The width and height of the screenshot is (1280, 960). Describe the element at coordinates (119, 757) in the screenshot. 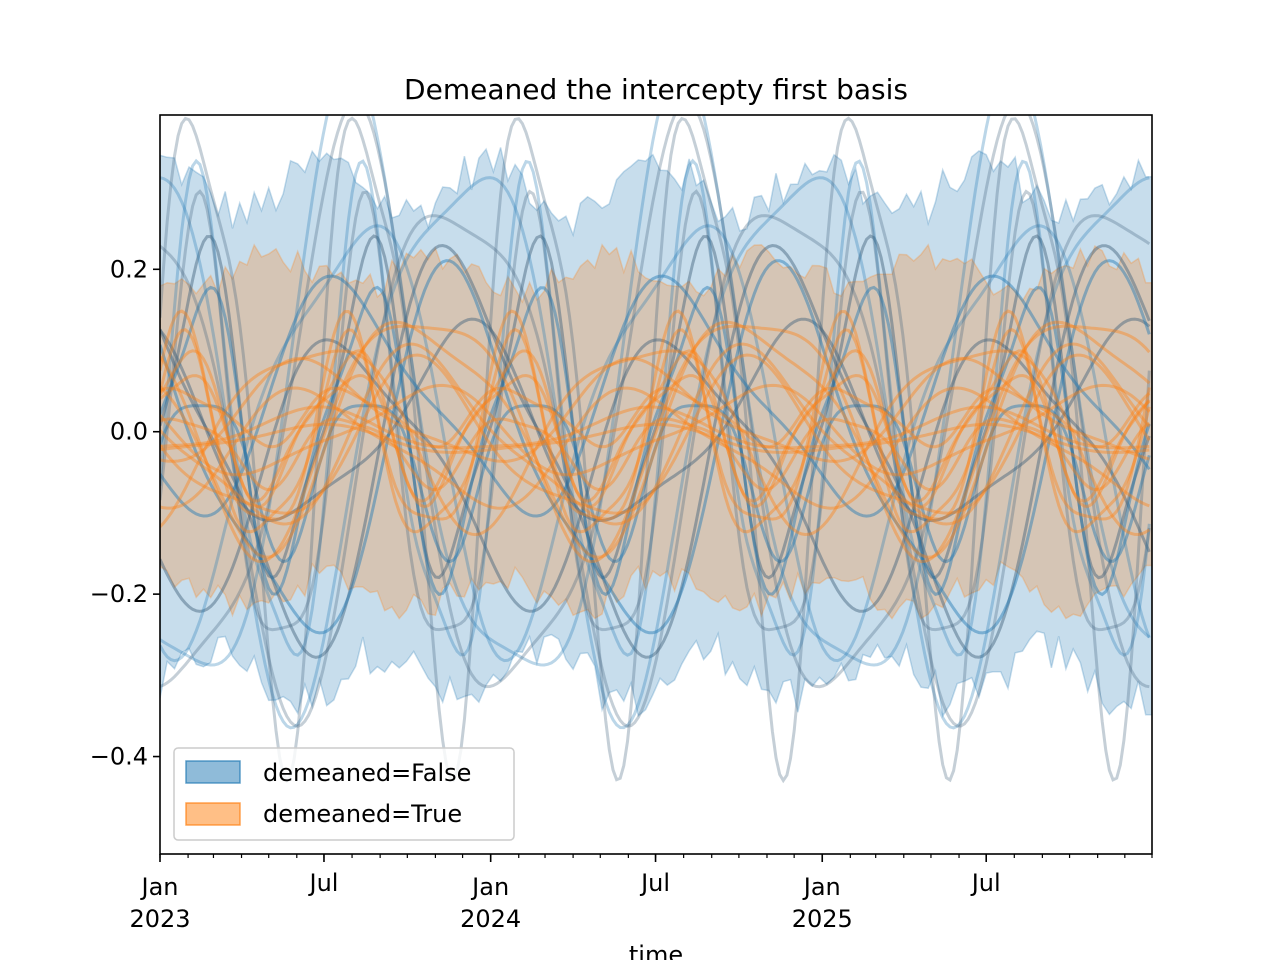

I see `y-tick-label: −0.4` at that location.